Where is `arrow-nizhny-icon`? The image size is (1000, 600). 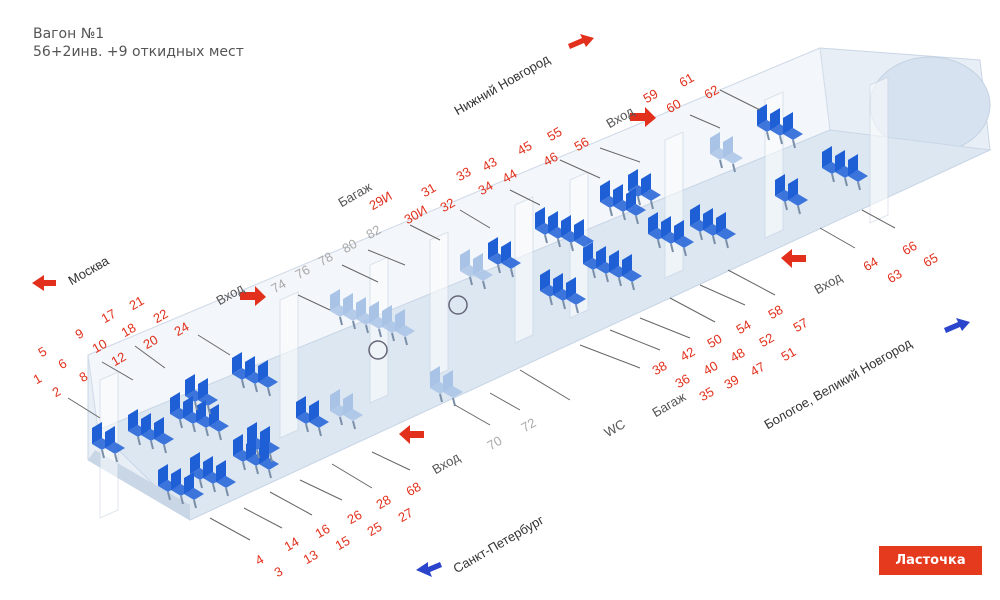 arrow-nizhny-icon is located at coordinates (581, 41).